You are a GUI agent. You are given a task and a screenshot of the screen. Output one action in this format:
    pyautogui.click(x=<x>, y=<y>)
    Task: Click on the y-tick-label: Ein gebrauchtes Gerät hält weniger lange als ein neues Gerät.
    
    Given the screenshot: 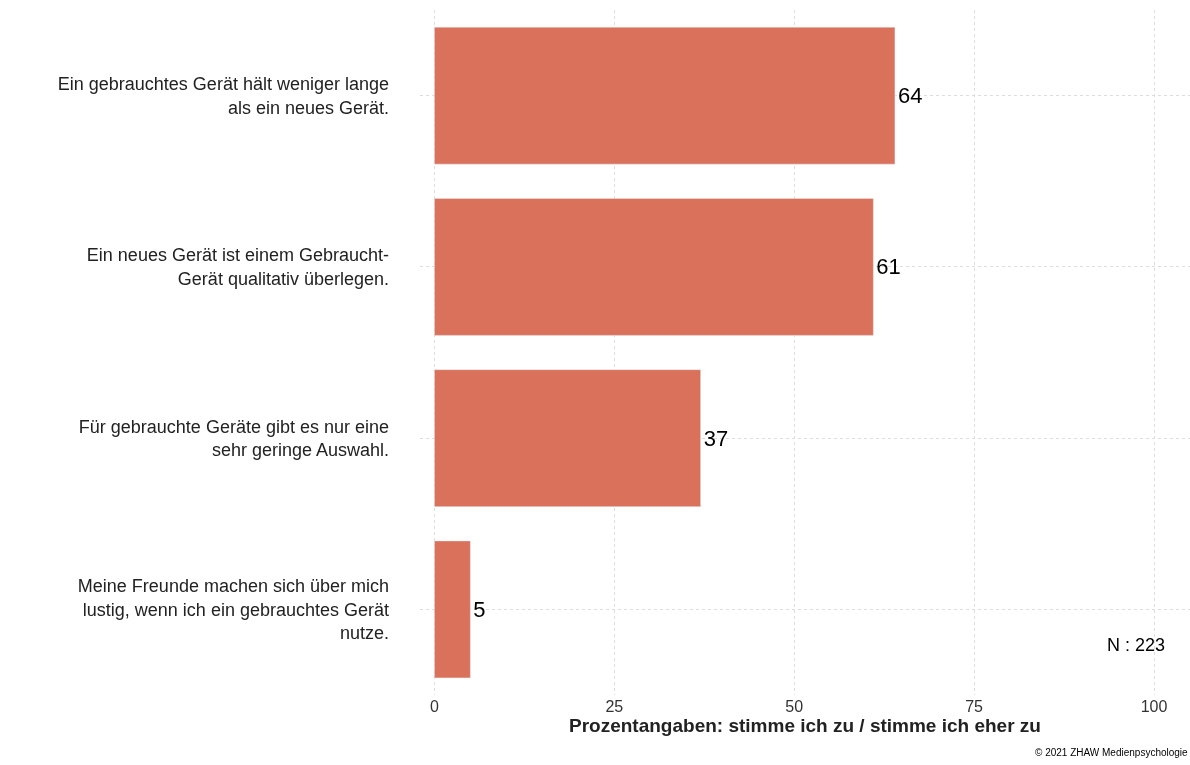 What is the action you would take?
    pyautogui.click(x=223, y=96)
    